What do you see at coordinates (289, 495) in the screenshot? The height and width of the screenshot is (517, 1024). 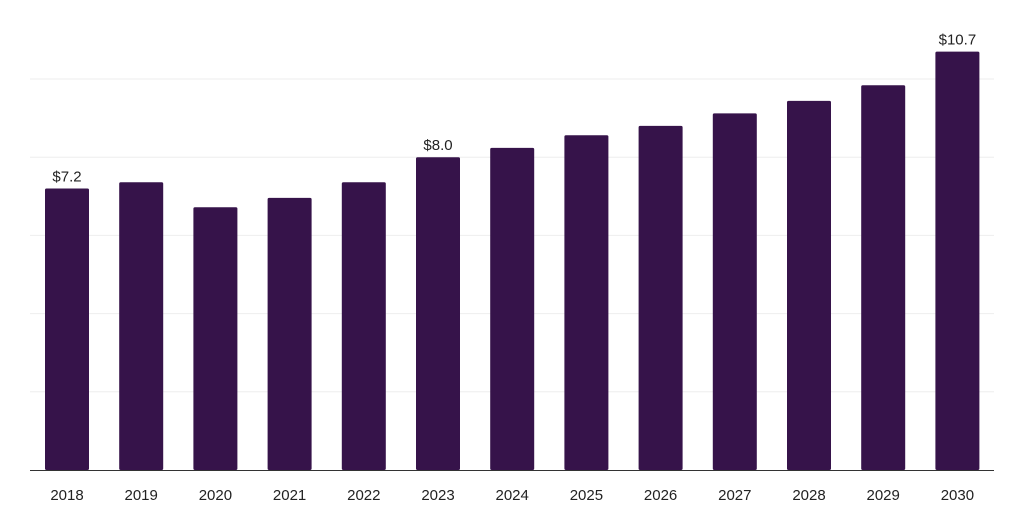 I see `x-tick-label: 2021` at bounding box center [289, 495].